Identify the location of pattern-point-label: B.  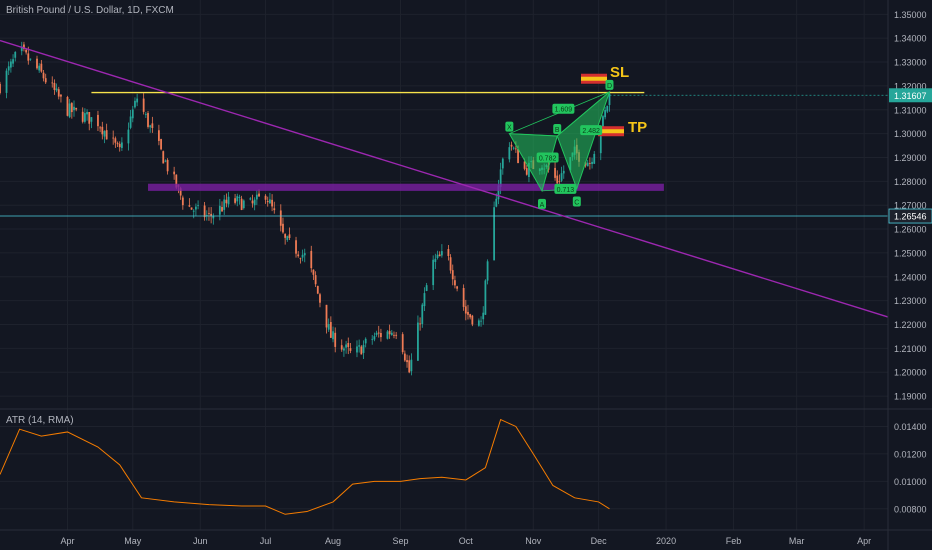
(557, 130).